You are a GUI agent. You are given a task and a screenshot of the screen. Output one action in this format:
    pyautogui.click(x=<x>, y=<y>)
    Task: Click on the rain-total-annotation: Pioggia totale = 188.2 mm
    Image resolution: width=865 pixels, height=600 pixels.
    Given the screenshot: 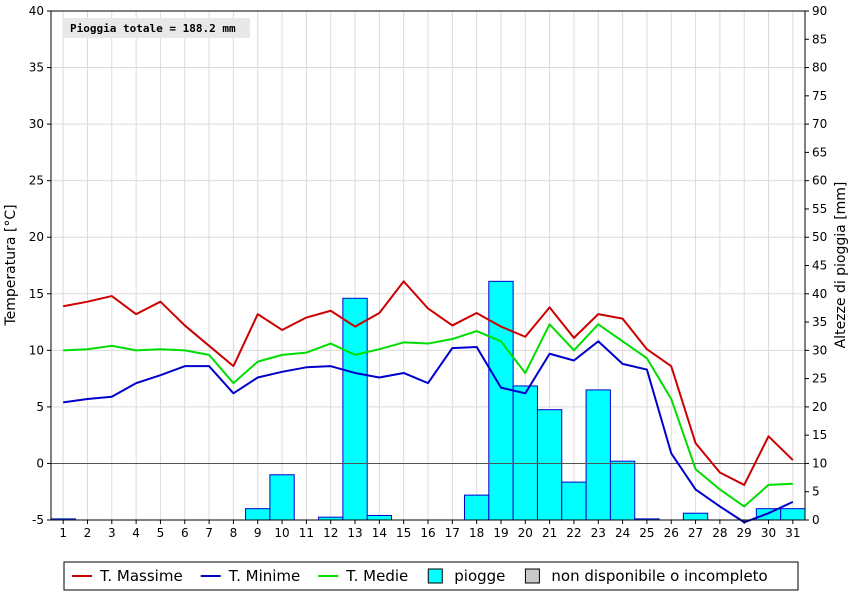 What is the action you would take?
    pyautogui.click(x=157, y=28)
    